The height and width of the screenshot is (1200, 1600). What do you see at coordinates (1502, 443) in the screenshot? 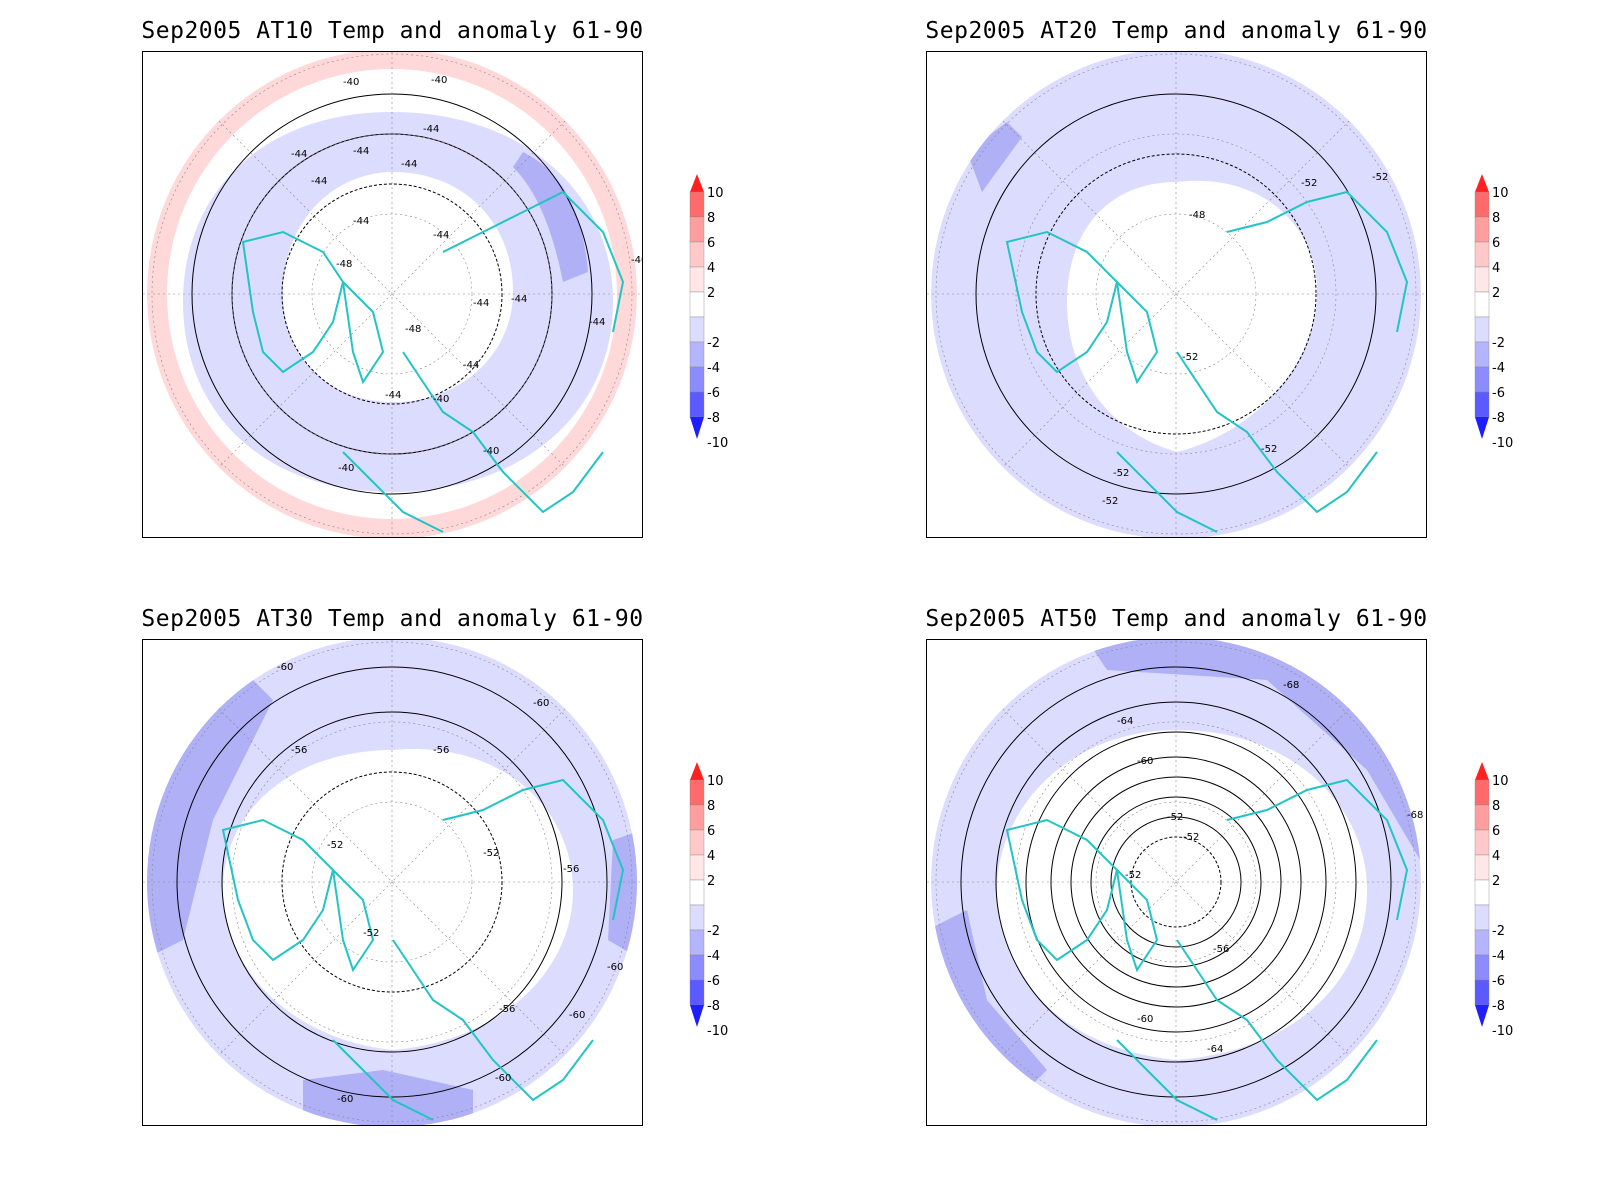
I see `colorbar-tick-label: -10` at bounding box center [1502, 443].